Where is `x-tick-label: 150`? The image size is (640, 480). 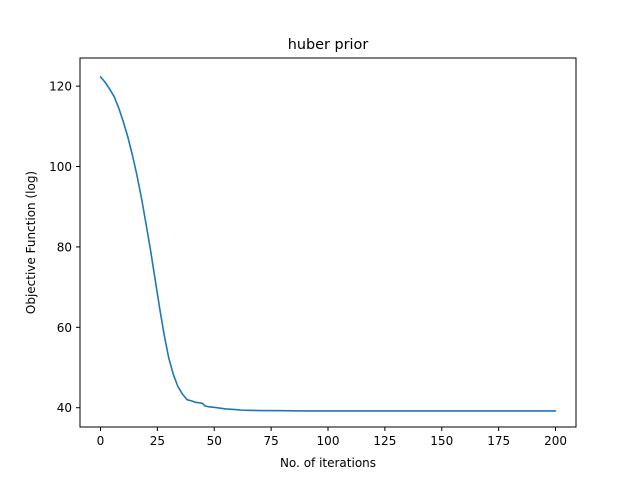 x-tick-label: 150 is located at coordinates (441, 441).